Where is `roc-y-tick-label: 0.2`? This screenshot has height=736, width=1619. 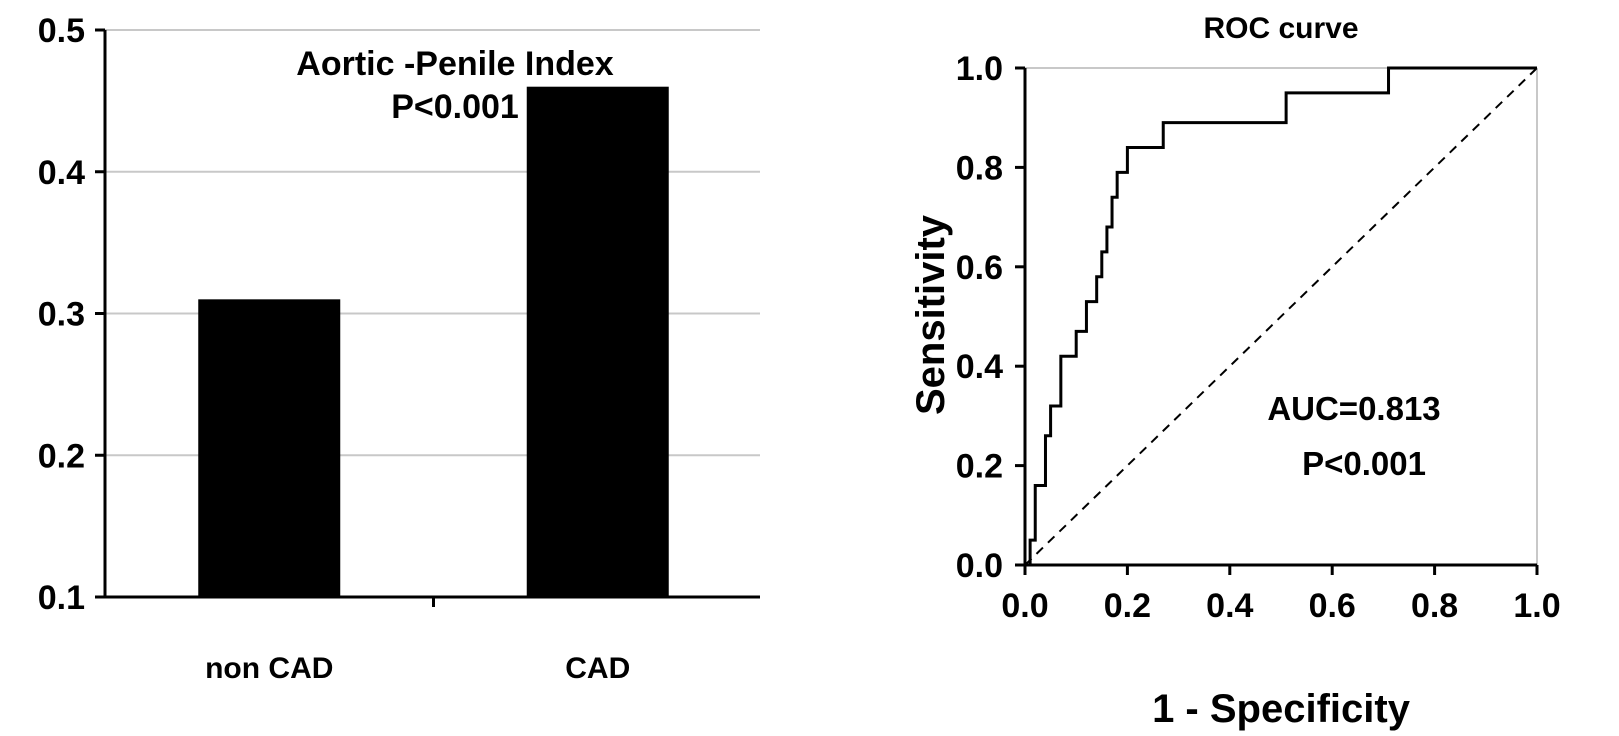
roc-y-tick-label: 0.2 is located at coordinates (979, 467).